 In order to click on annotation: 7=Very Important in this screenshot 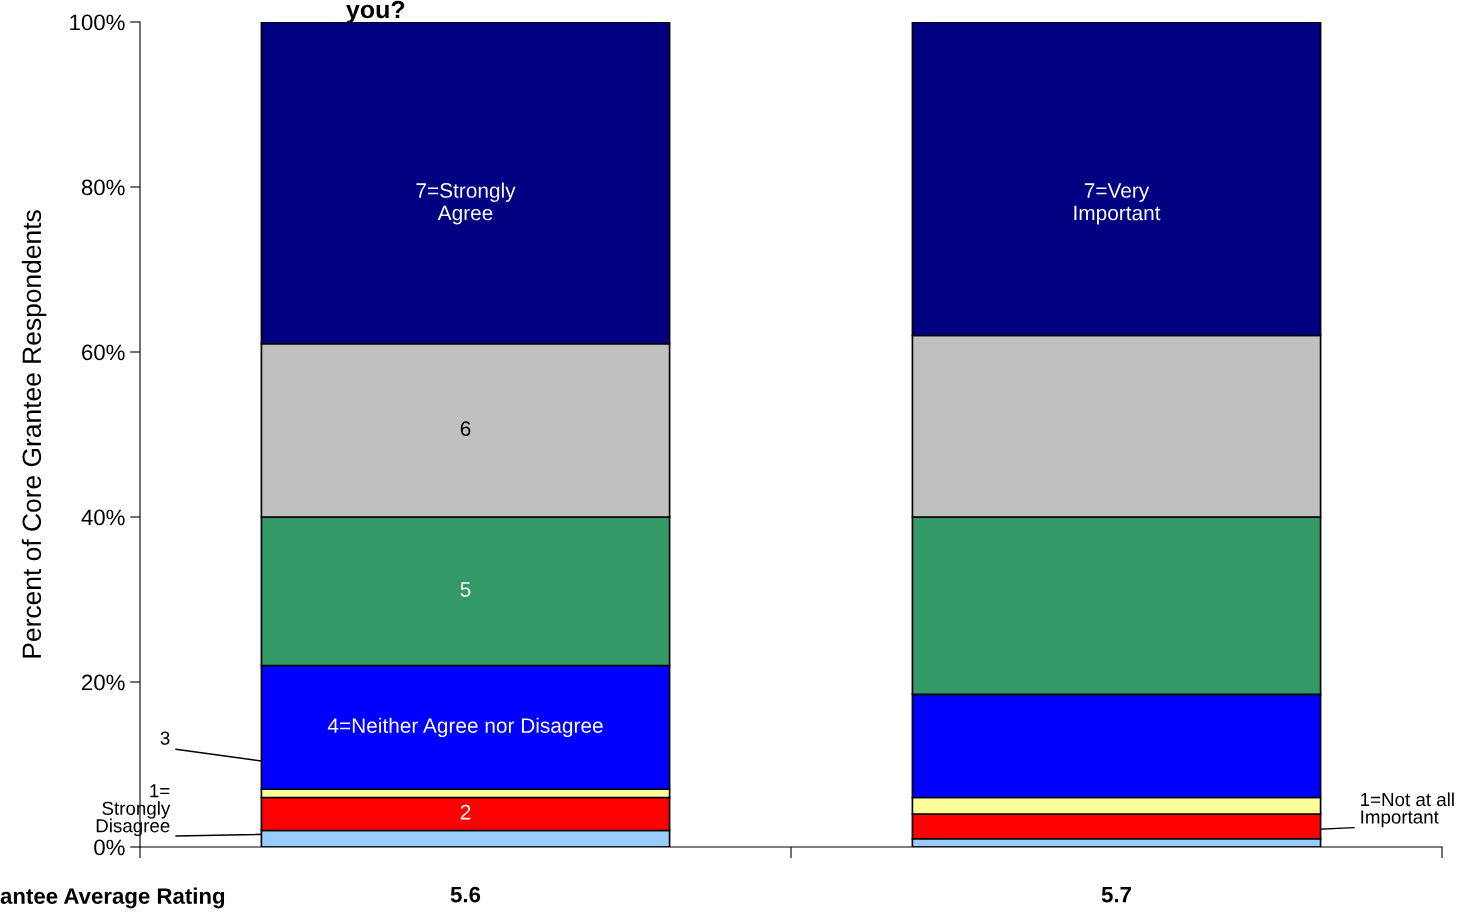, I will do `click(1117, 204)`.